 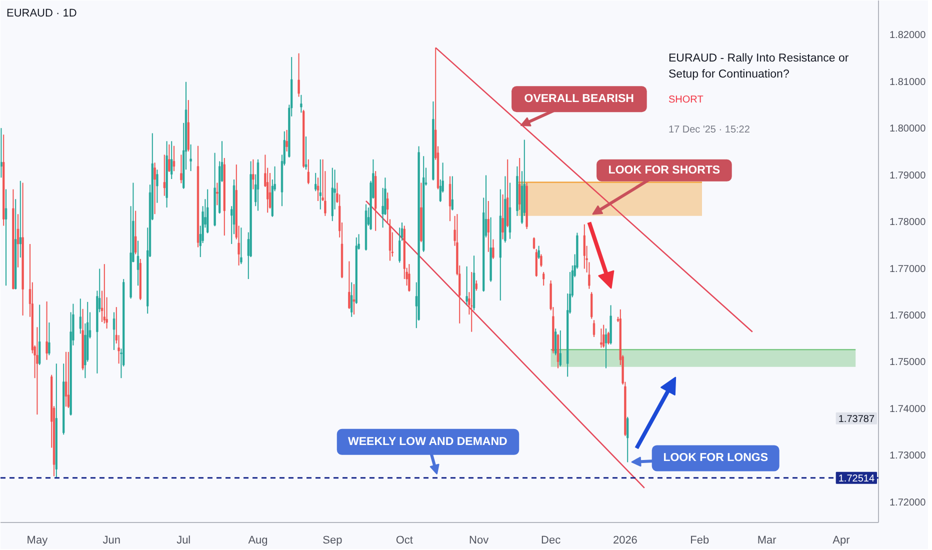 I want to click on annotation: LOOK FOR SHORTS, so click(x=664, y=170).